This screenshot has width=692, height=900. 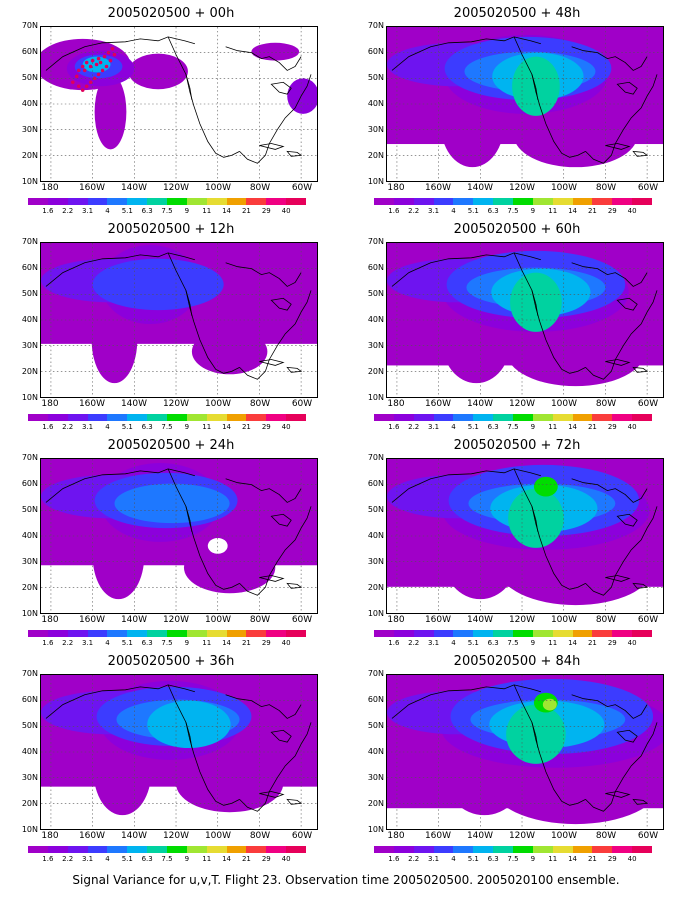 What do you see at coordinates (564, 188) in the screenshot?
I see `lon-tick-label: 100W` at bounding box center [564, 188].